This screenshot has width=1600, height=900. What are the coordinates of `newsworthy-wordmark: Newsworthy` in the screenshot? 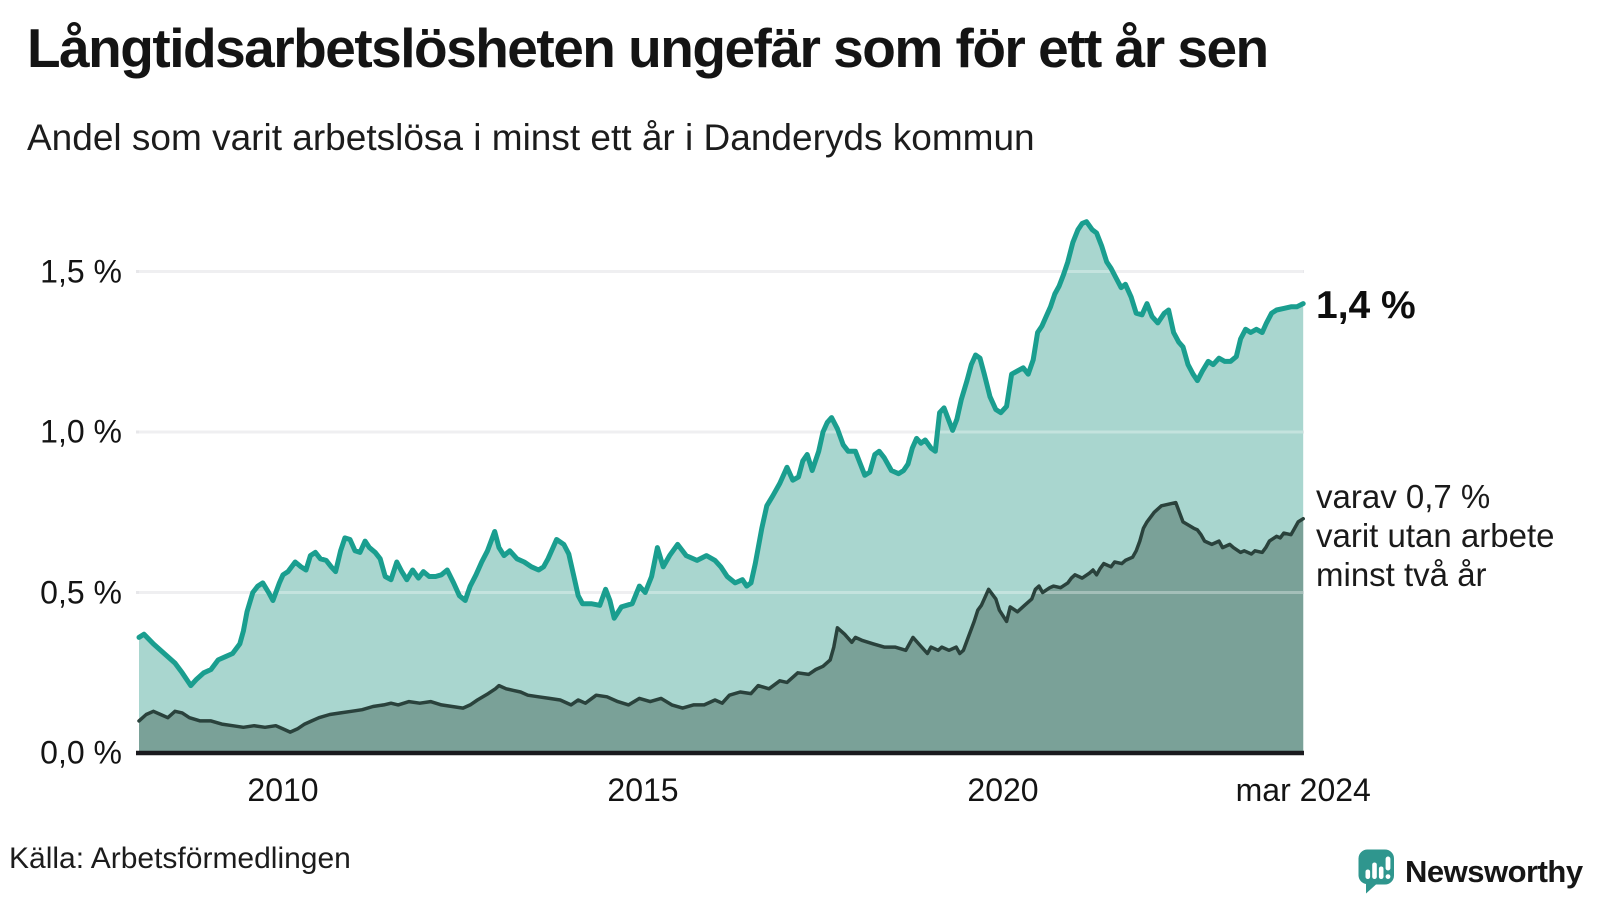 It's located at (1494, 871).